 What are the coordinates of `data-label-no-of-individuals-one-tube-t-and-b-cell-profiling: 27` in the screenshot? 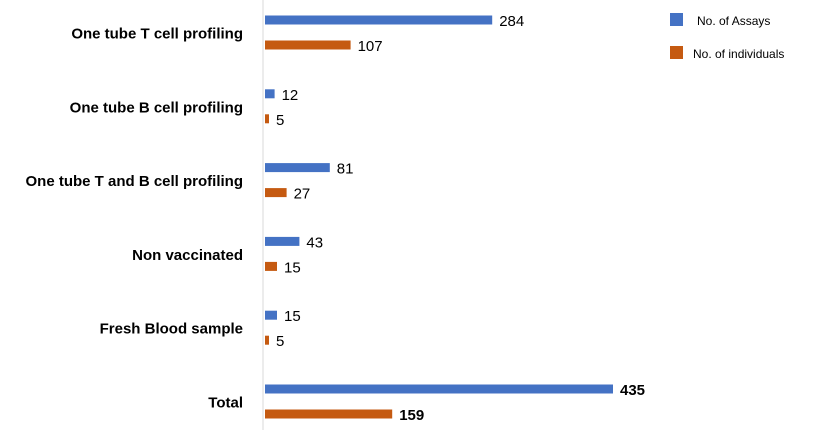 It's located at (302, 194).